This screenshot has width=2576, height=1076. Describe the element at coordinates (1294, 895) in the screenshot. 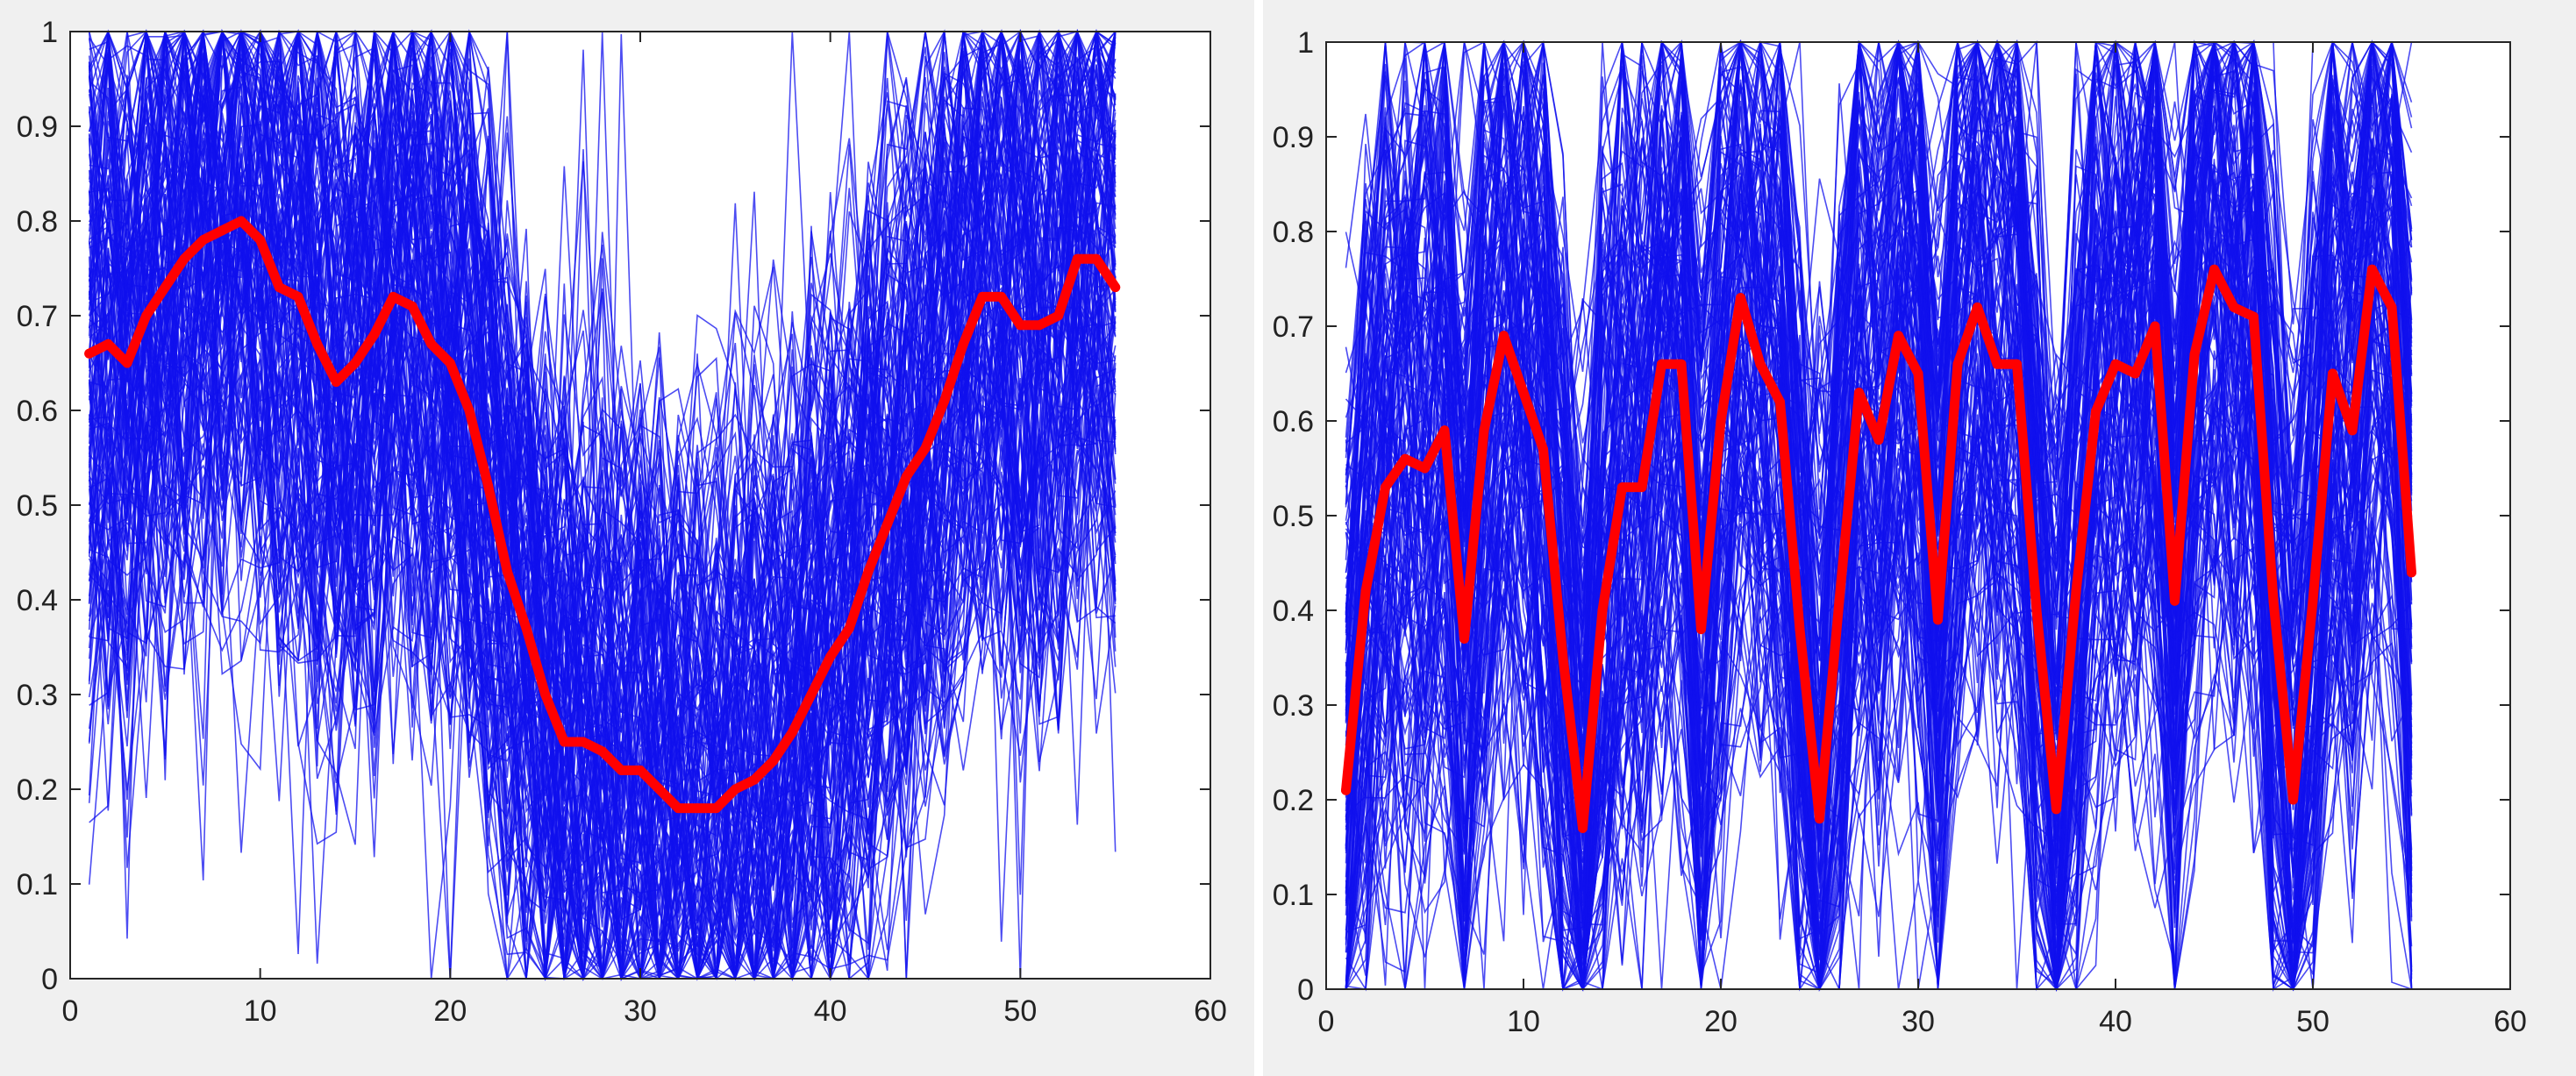

I see `right-y-tick-label: 0.1` at that location.